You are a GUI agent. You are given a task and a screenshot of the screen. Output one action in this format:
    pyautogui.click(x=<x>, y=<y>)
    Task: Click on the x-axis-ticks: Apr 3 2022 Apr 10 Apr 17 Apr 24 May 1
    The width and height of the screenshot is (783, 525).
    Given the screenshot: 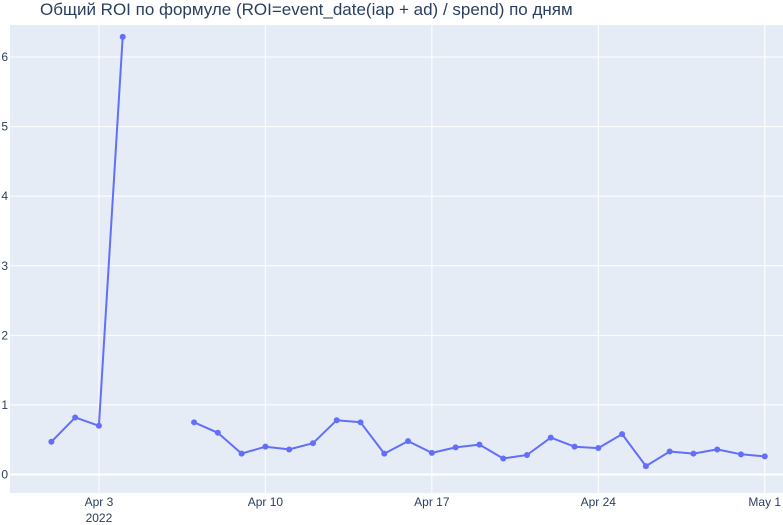 What is the action you would take?
    pyautogui.click(x=433, y=510)
    